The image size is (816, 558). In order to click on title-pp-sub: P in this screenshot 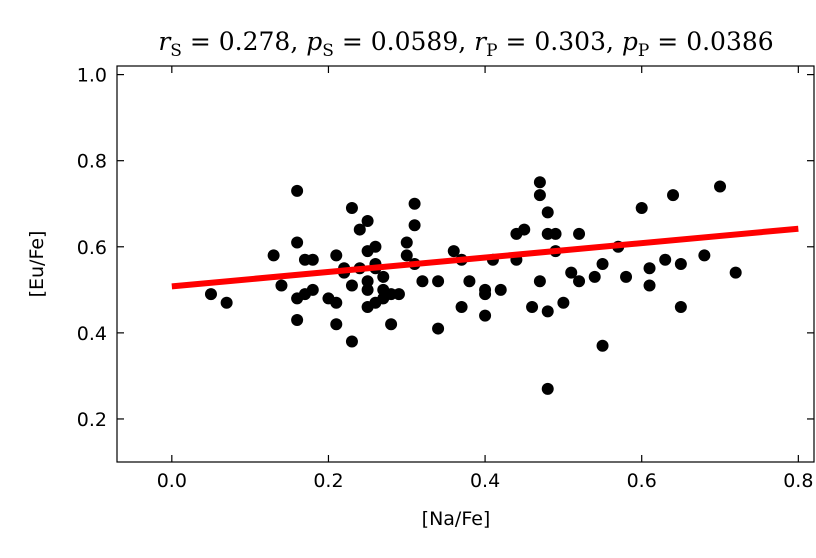, I will do `click(643, 51)`.